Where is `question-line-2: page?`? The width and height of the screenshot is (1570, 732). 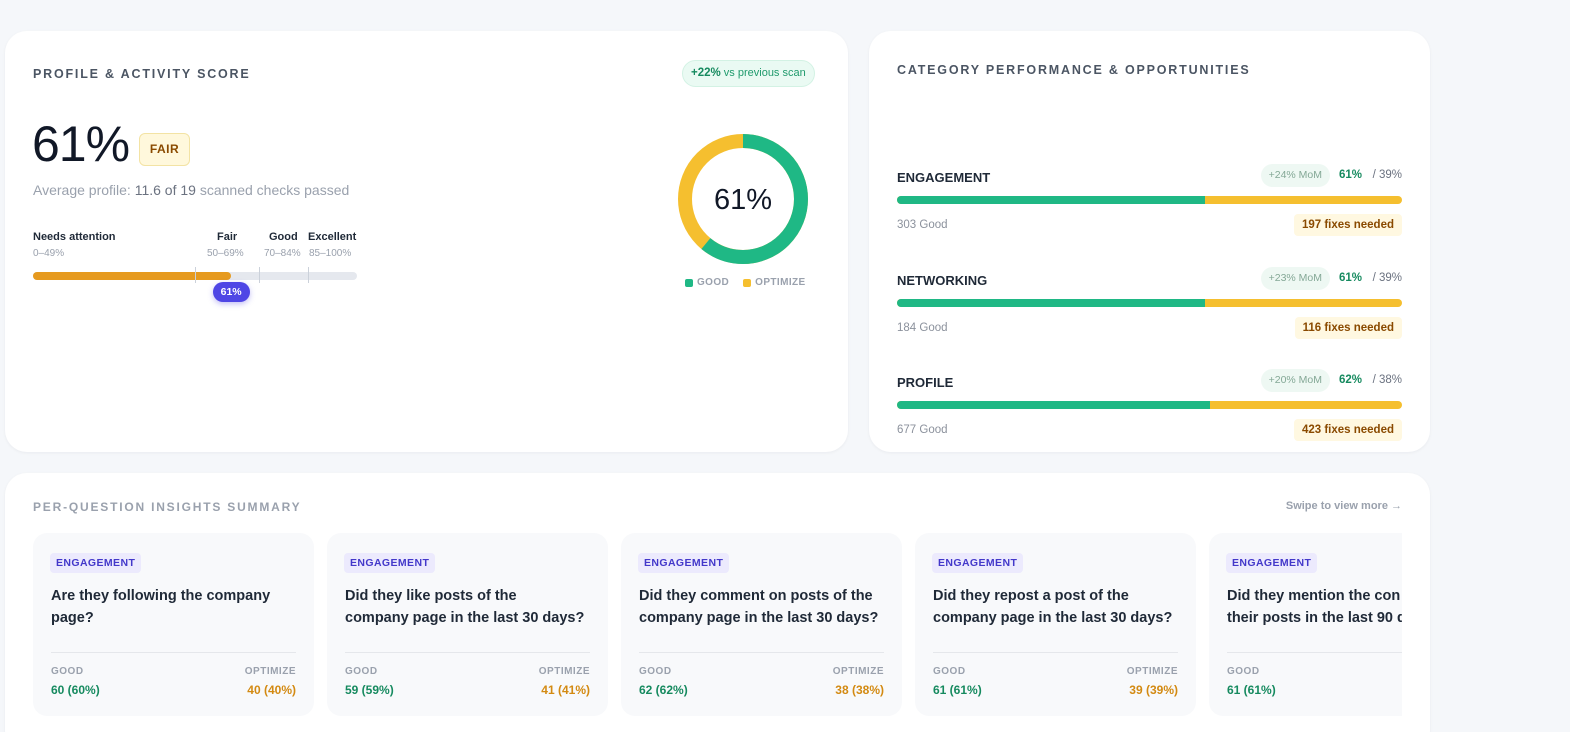 question-line-2: page? is located at coordinates (72, 618).